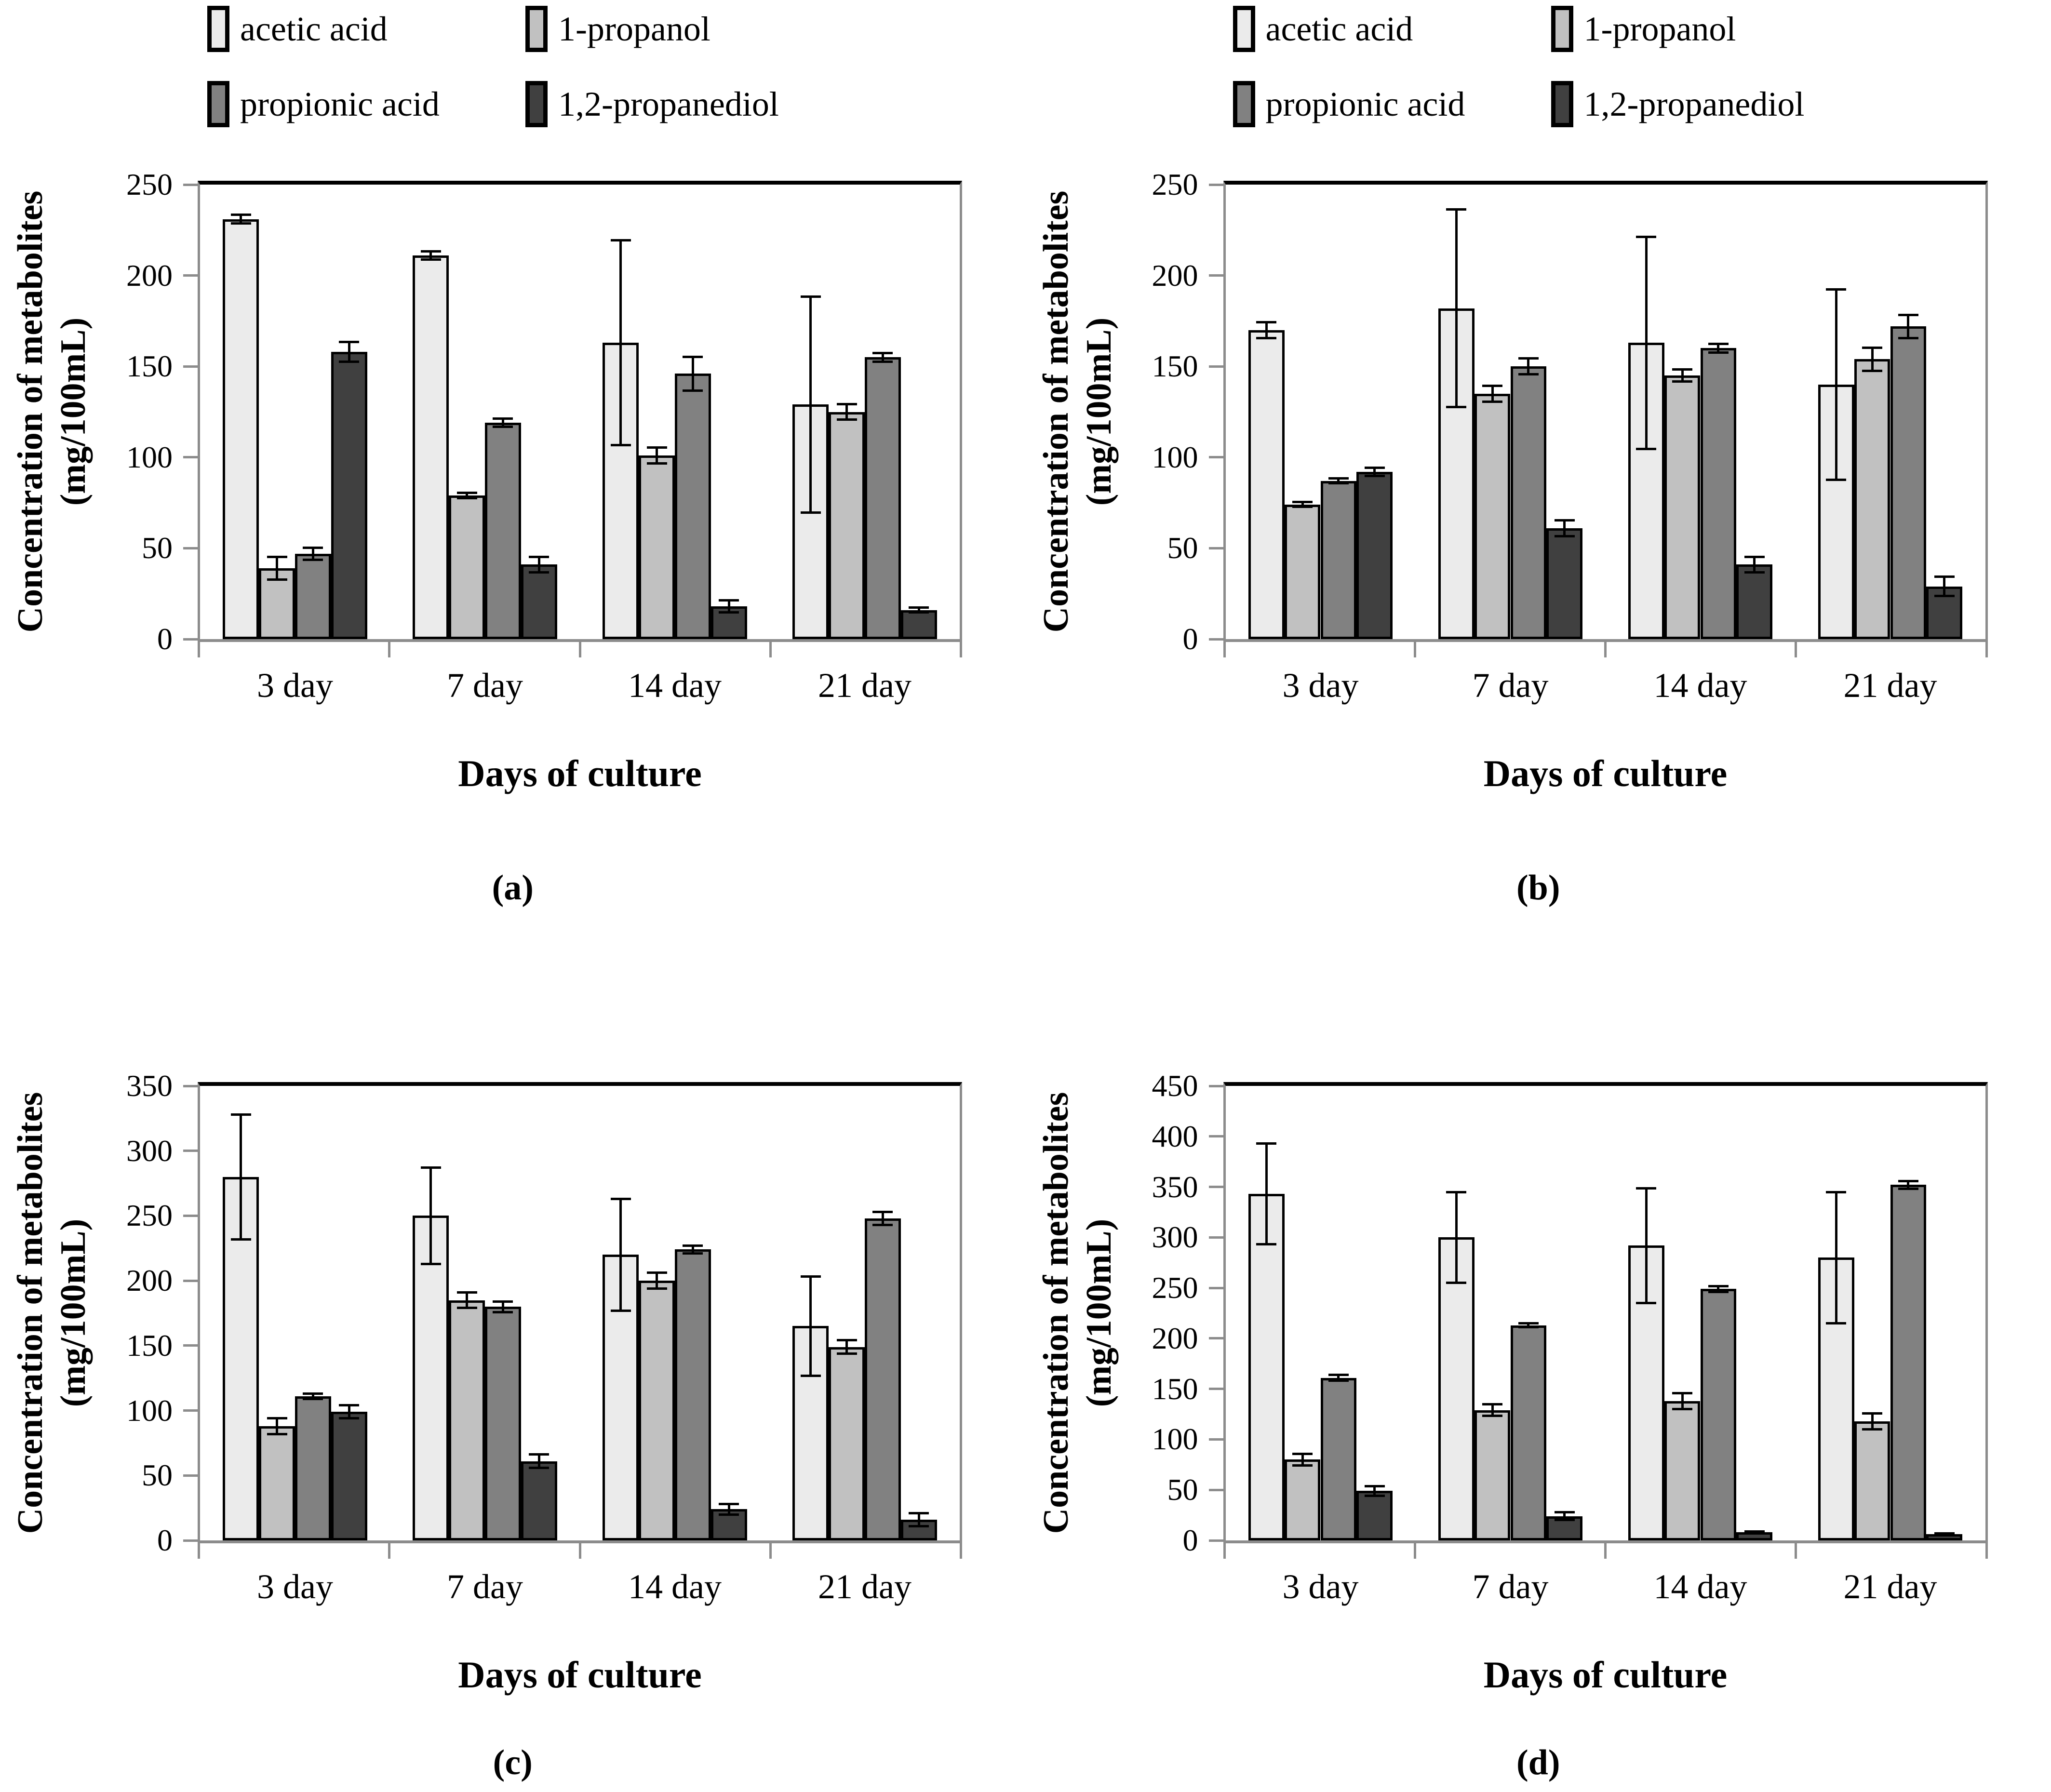 The width and height of the screenshot is (2051, 1792). I want to click on legend-label: acetic acid, so click(1339, 29).